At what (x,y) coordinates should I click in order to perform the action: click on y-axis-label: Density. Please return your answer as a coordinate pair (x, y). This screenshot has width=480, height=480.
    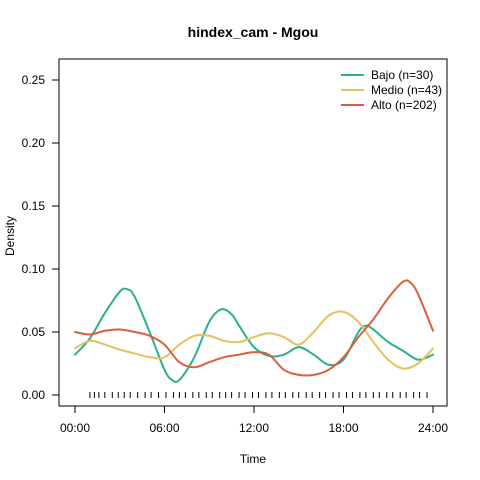
    Looking at the image, I should click on (10, 236).